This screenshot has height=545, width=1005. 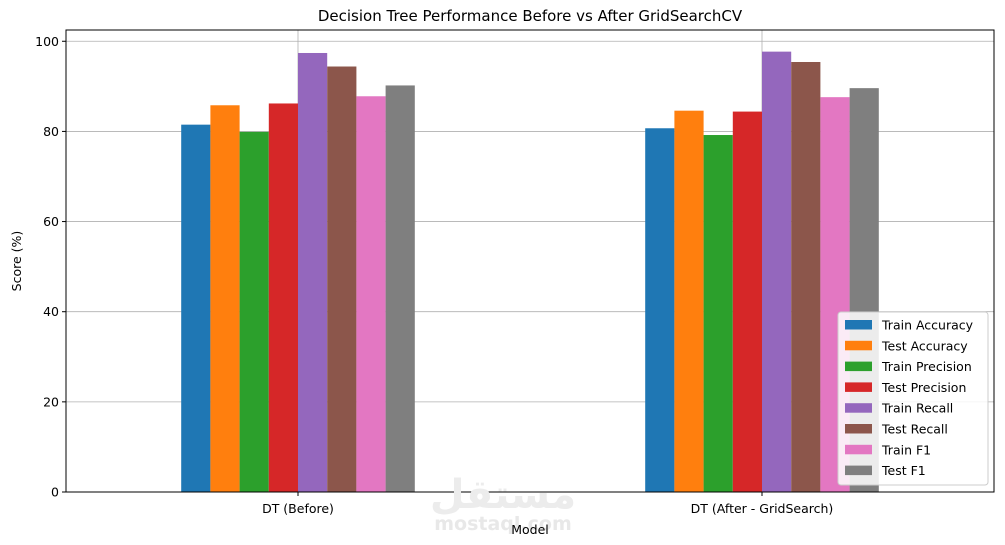 I want to click on y-tick-label: 20, so click(x=51, y=401).